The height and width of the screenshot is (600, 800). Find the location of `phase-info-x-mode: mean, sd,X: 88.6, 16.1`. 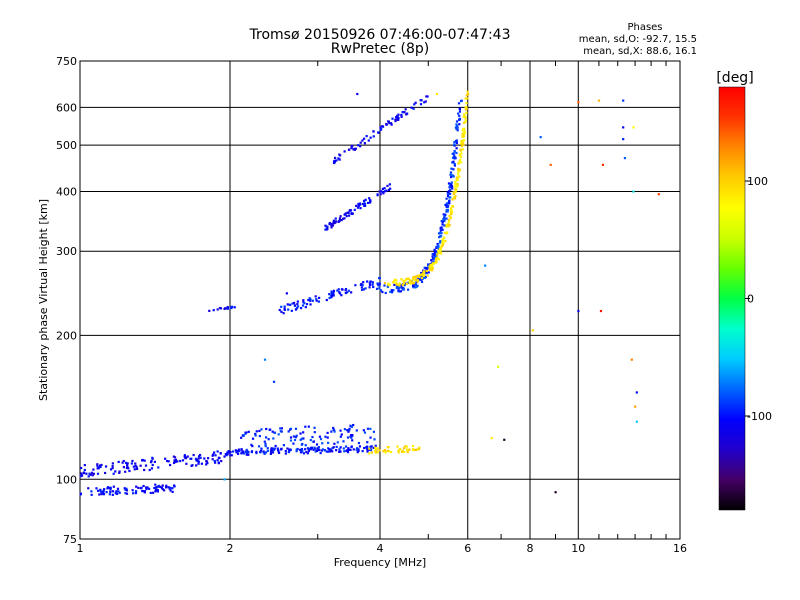

phase-info-x-mode: mean, sd,X: 88.6, 16.1 is located at coordinates (640, 51).